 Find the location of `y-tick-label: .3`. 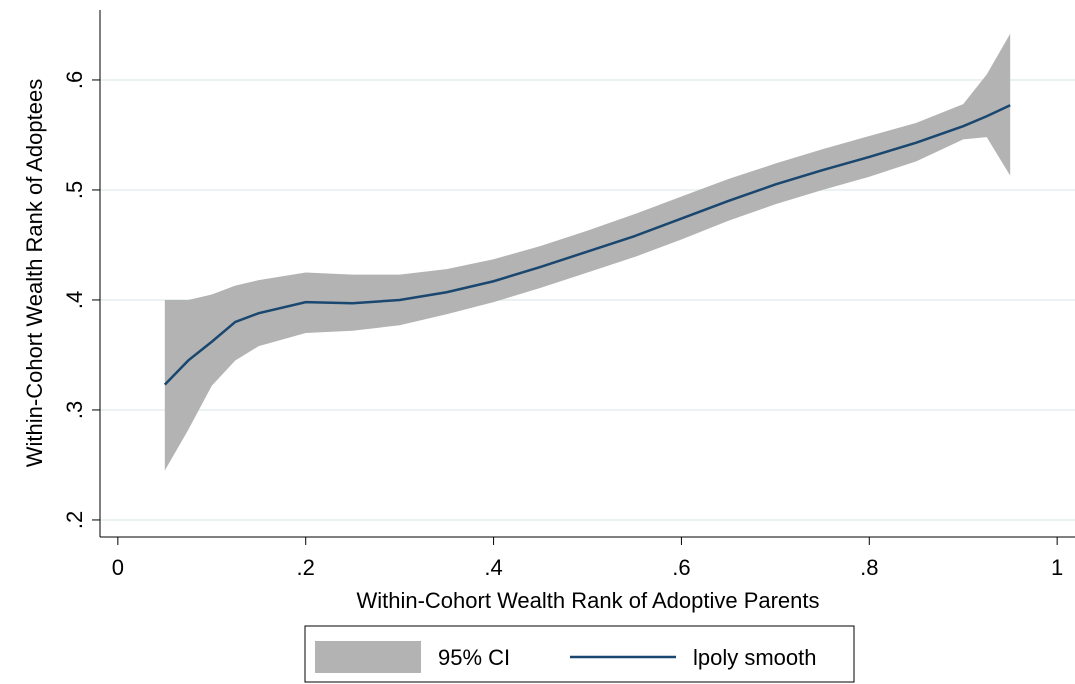

y-tick-label: .3 is located at coordinates (74, 410).